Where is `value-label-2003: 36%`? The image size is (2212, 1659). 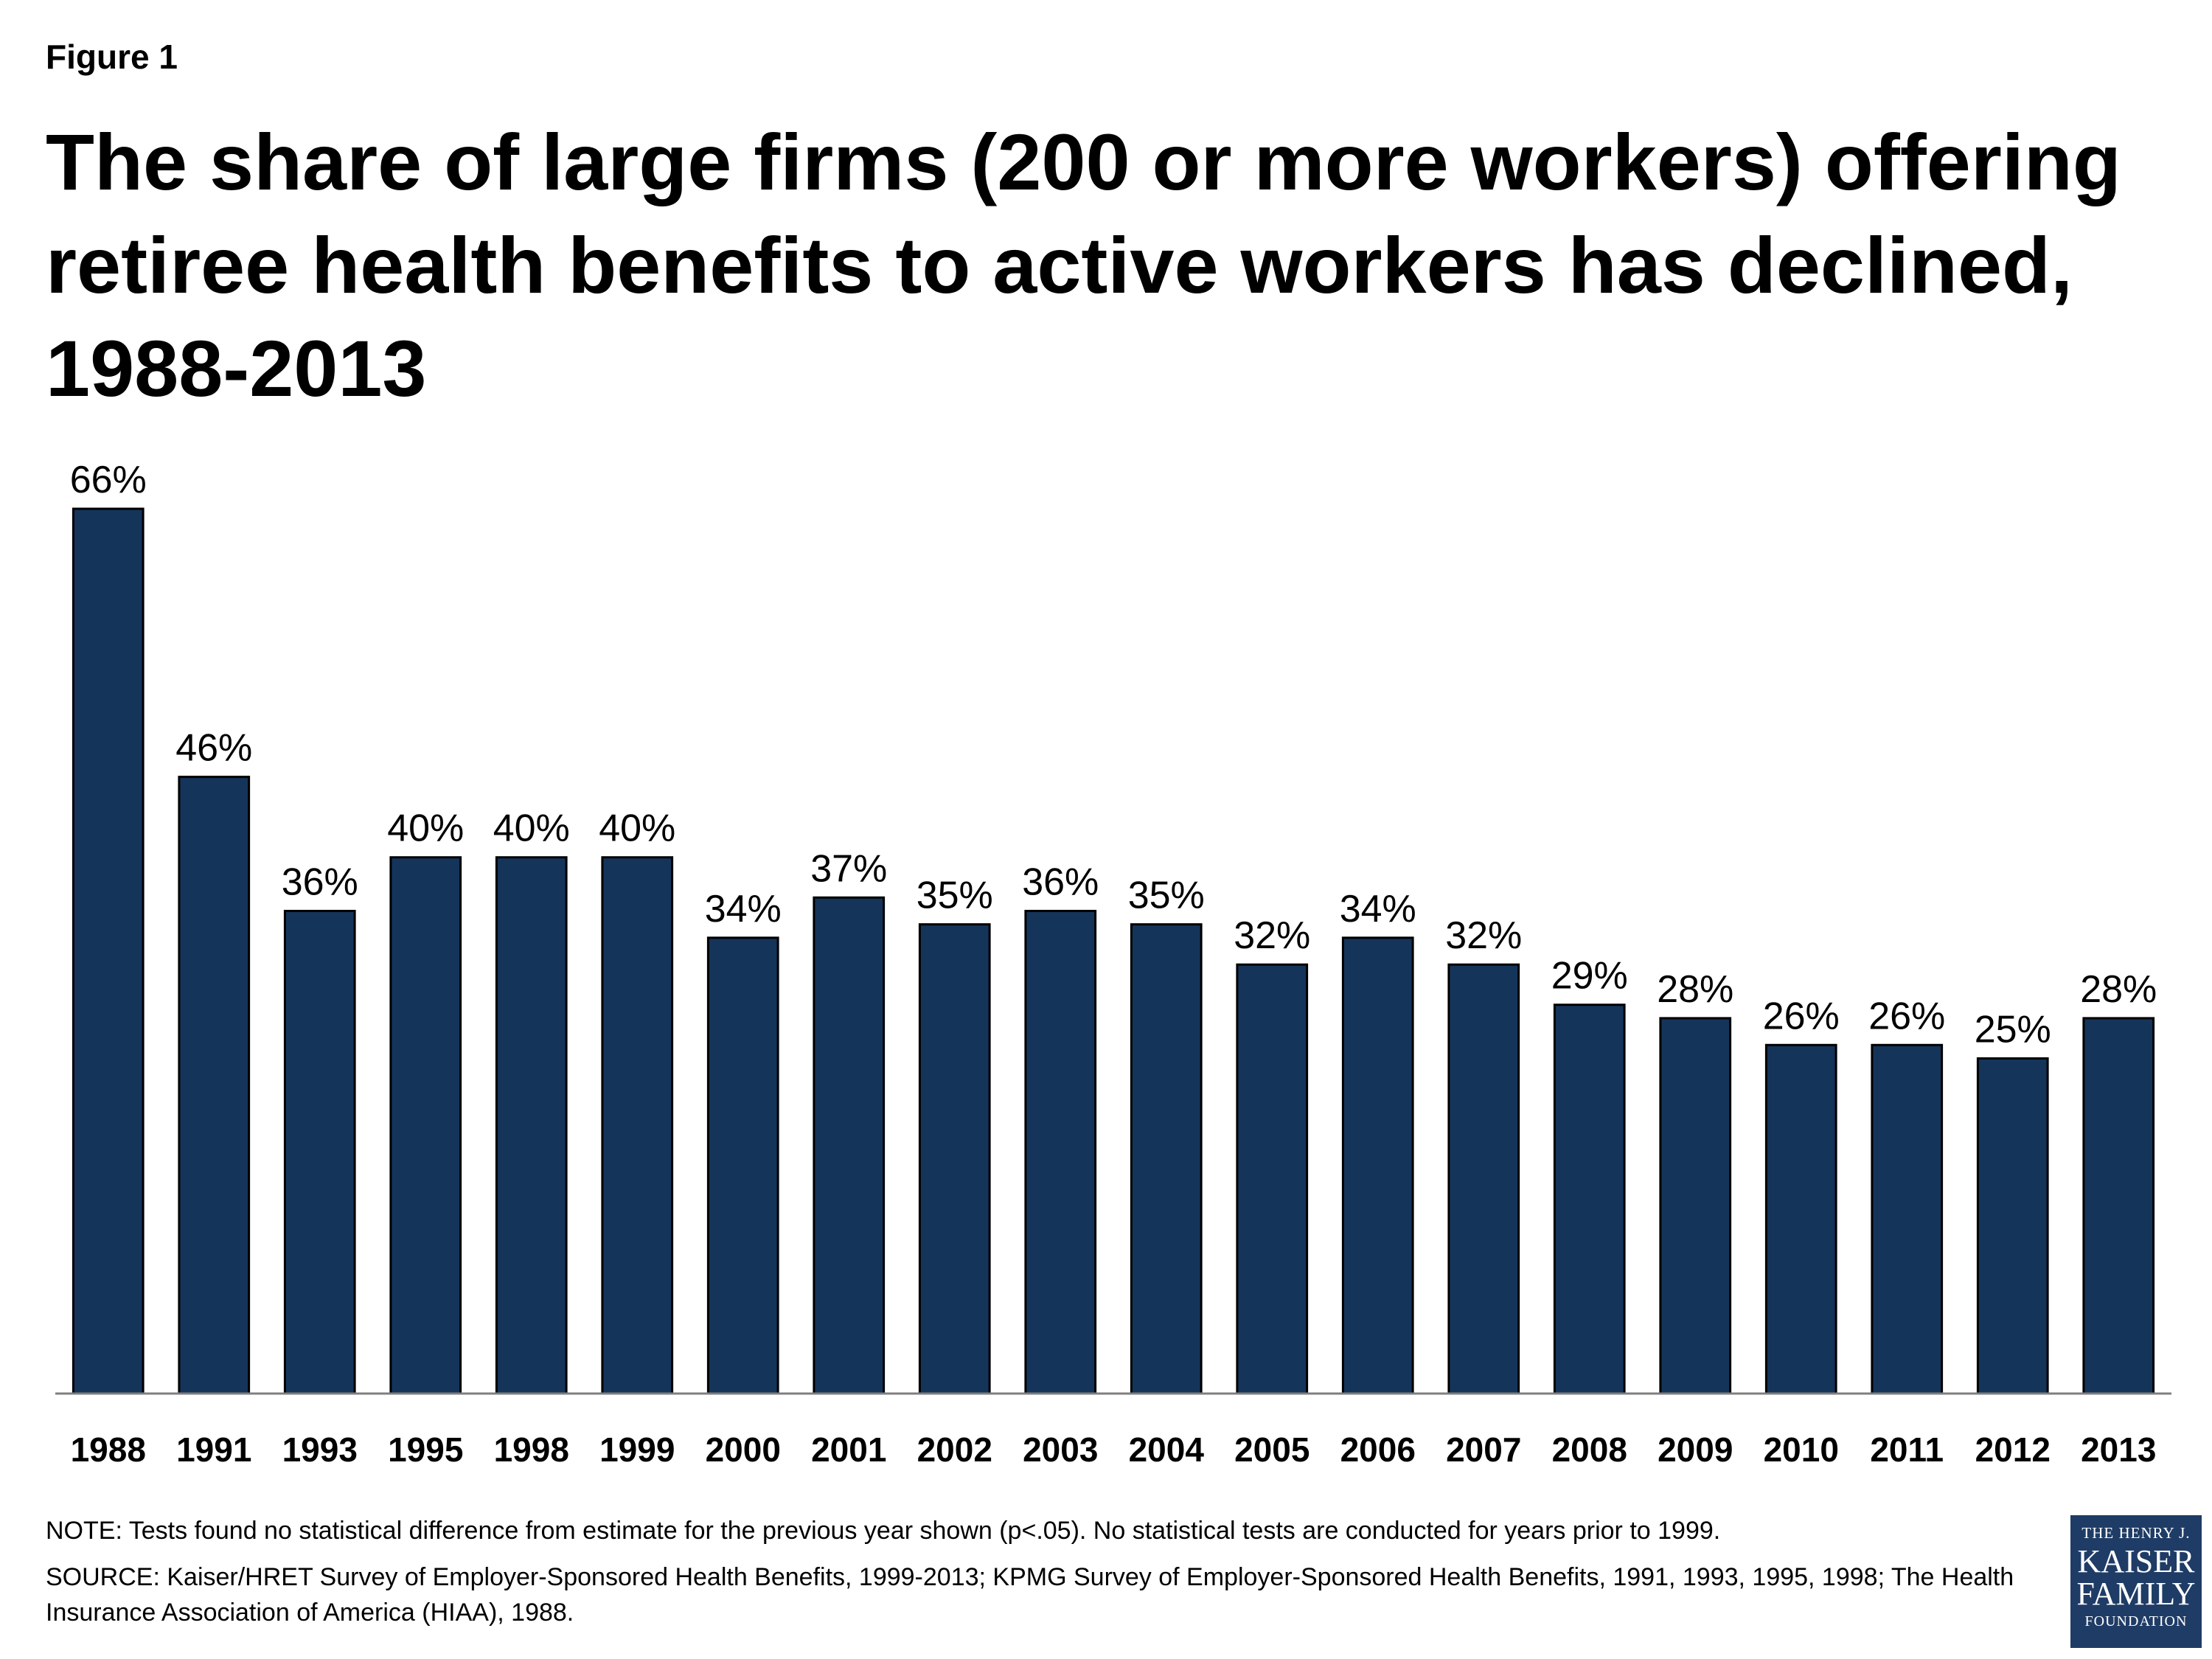 value-label-2003: 36% is located at coordinates (1060, 881).